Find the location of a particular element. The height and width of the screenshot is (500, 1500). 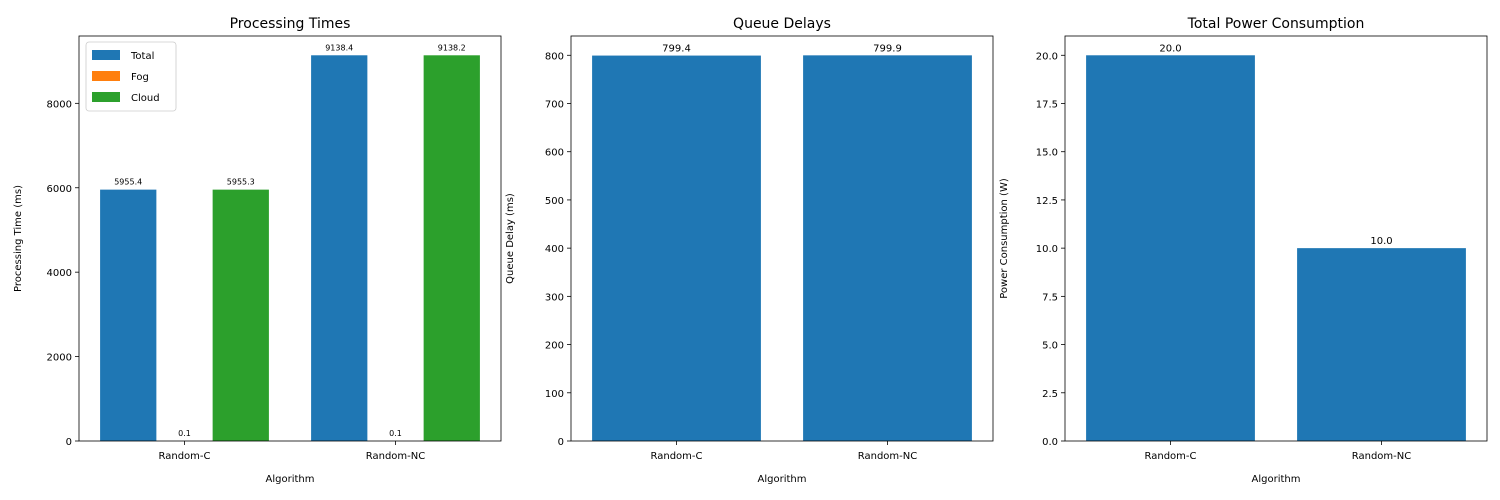

y-axis-label: Queue Delay (ms) is located at coordinates (510, 238).